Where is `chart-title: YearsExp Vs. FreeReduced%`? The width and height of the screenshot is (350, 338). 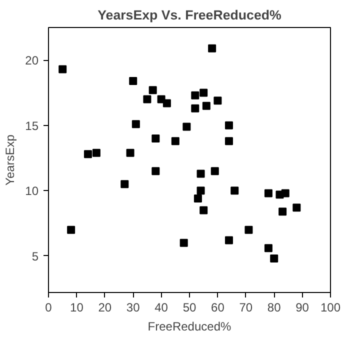
chart-title: YearsExp Vs. FreeReduced% is located at coordinates (190, 15).